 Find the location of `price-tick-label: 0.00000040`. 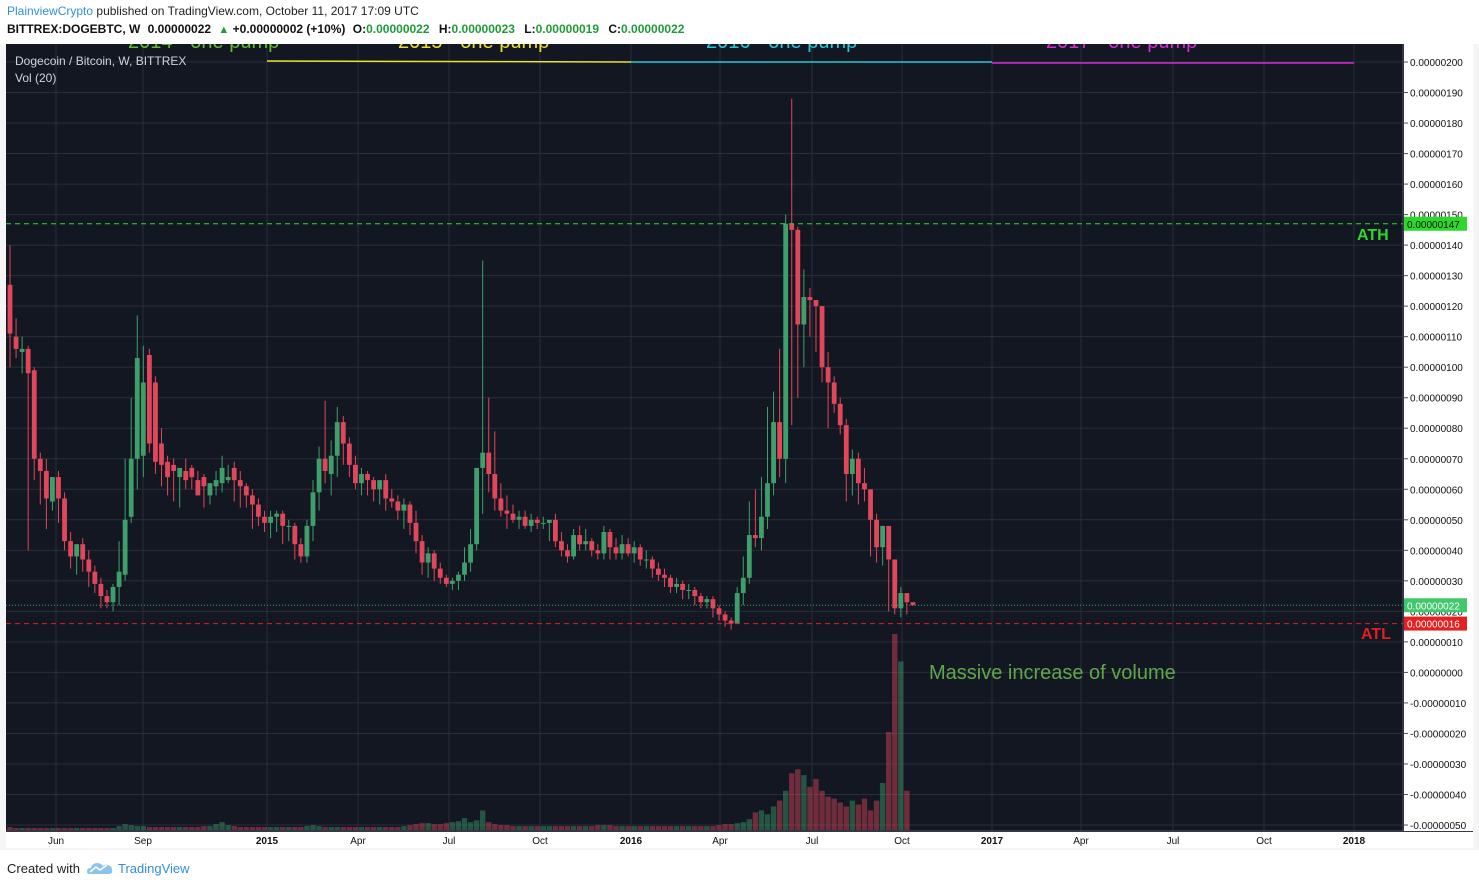

price-tick-label: 0.00000040 is located at coordinates (1436, 551).